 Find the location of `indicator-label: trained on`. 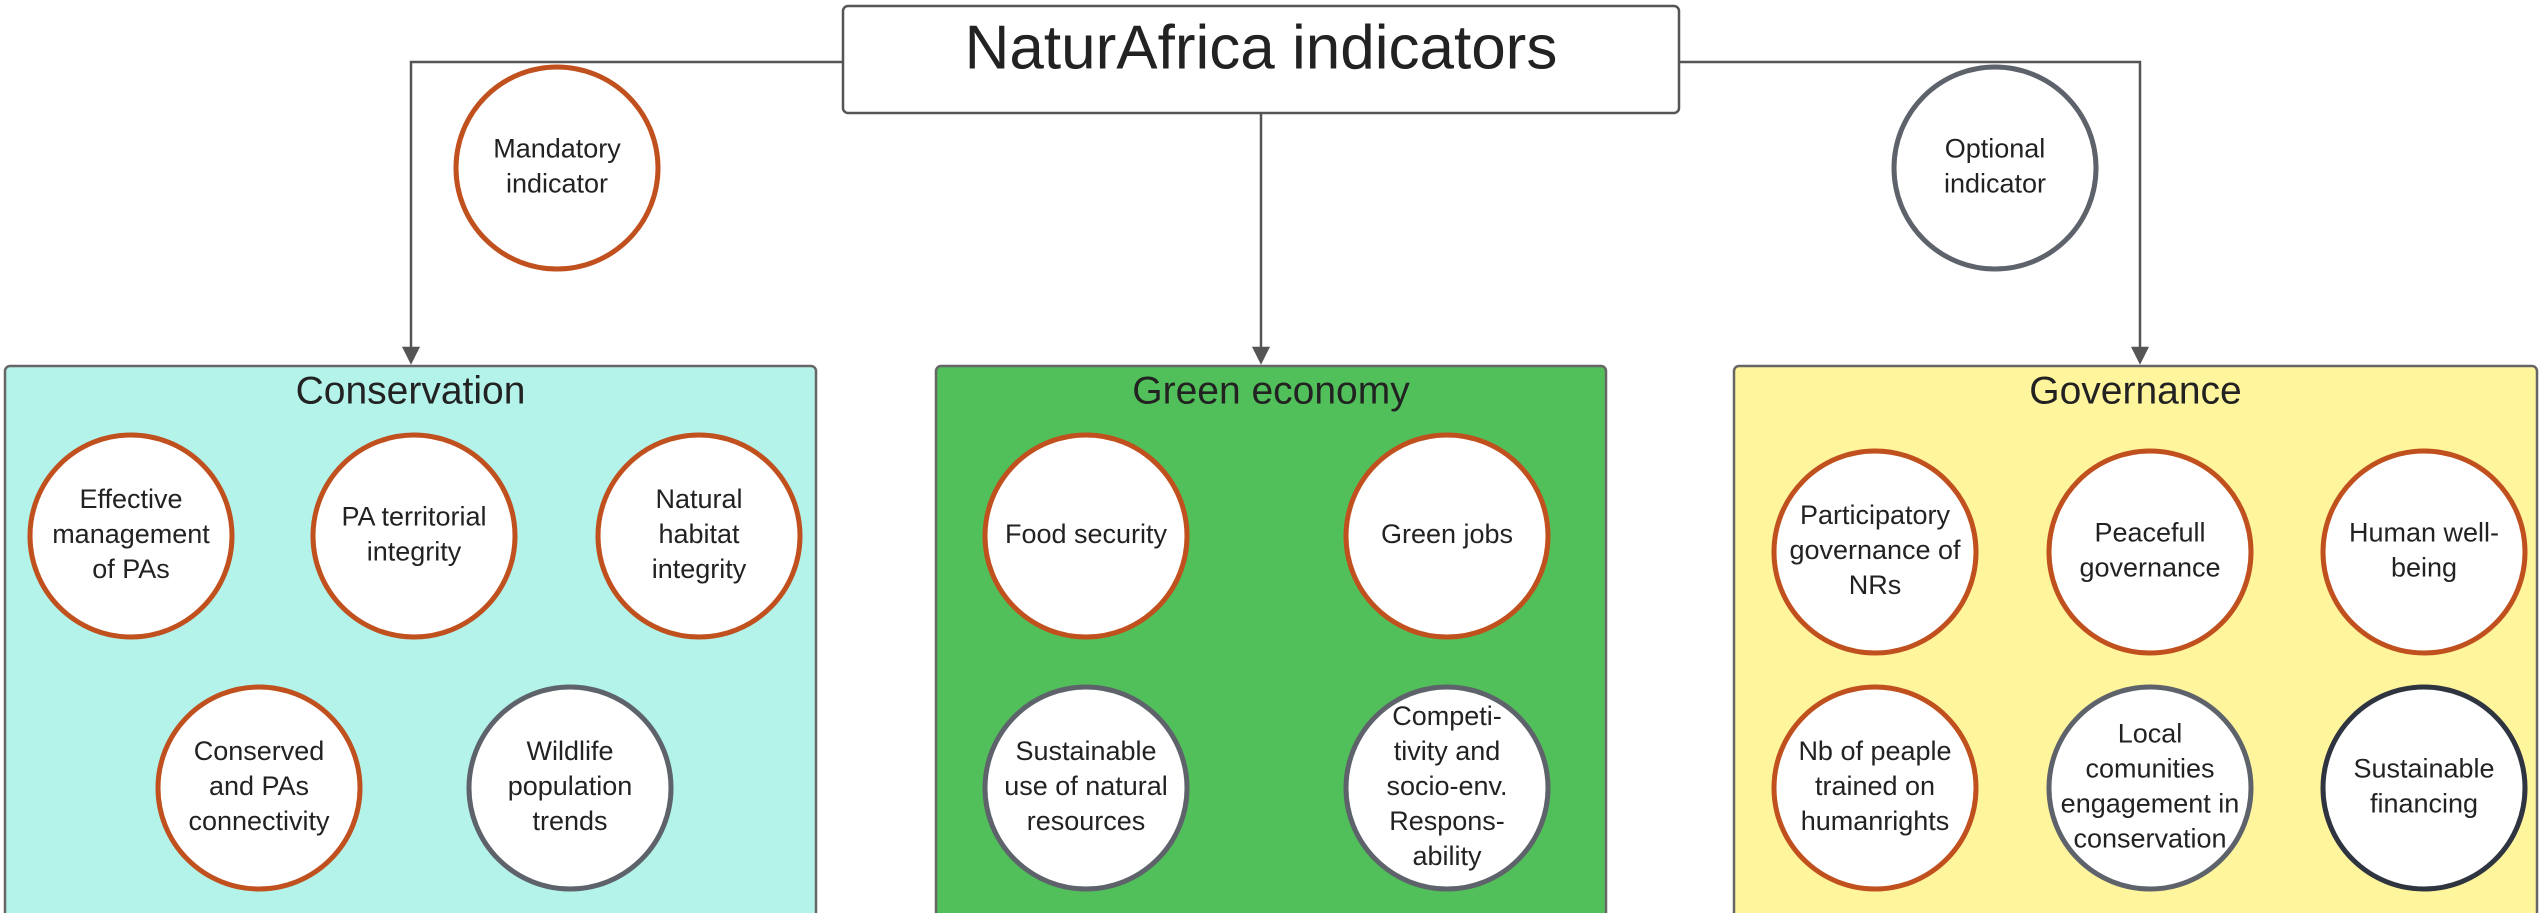

indicator-label: trained on is located at coordinates (1875, 786).